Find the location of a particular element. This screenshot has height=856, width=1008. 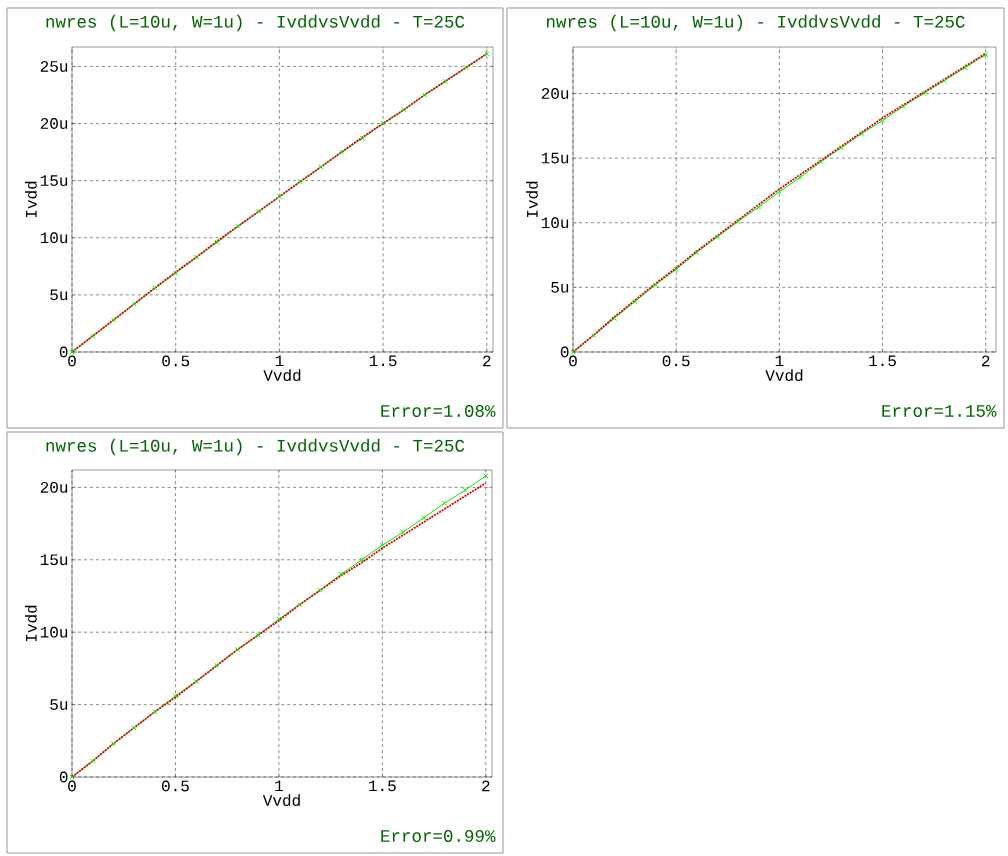

y-tick-label: 25u is located at coordinates (54, 66).